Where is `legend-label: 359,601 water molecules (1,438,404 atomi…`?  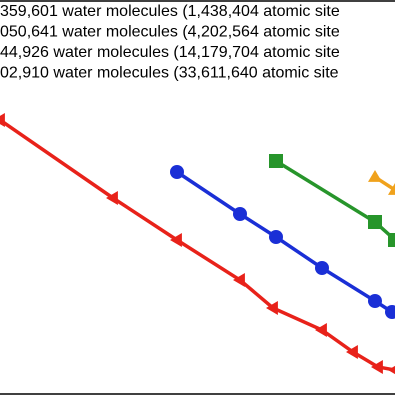 legend-label: 359,601 water molecules (1,438,404 atomi… is located at coordinates (170, 11).